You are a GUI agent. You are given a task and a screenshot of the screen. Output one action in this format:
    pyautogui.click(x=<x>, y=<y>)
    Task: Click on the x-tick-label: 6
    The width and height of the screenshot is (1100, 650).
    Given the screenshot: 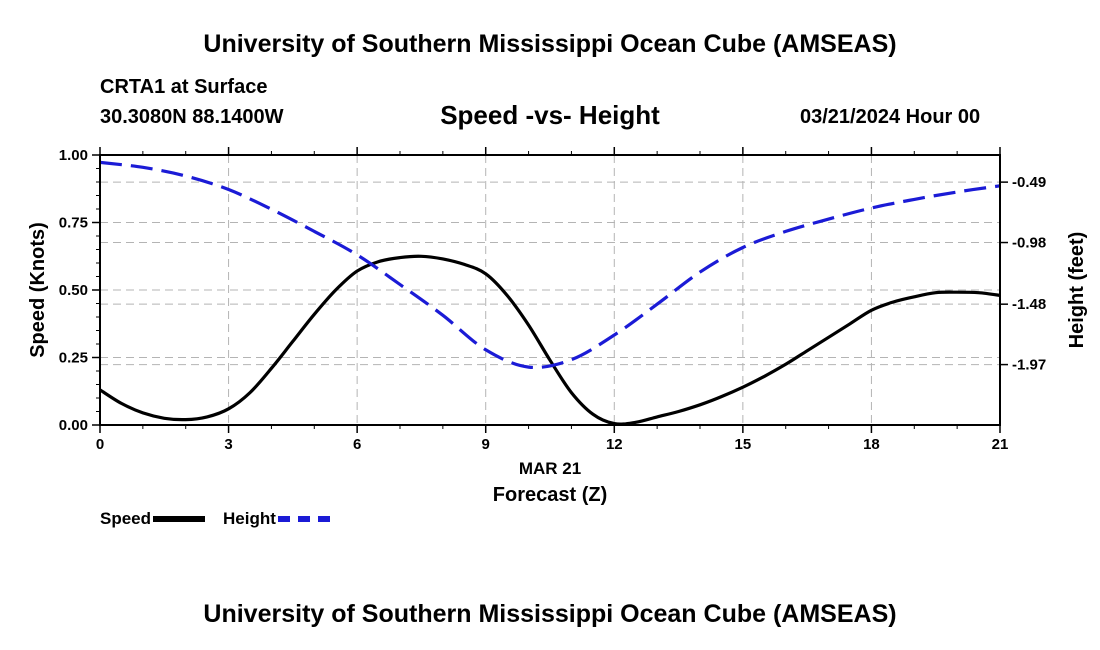 What is the action you would take?
    pyautogui.click(x=357, y=444)
    